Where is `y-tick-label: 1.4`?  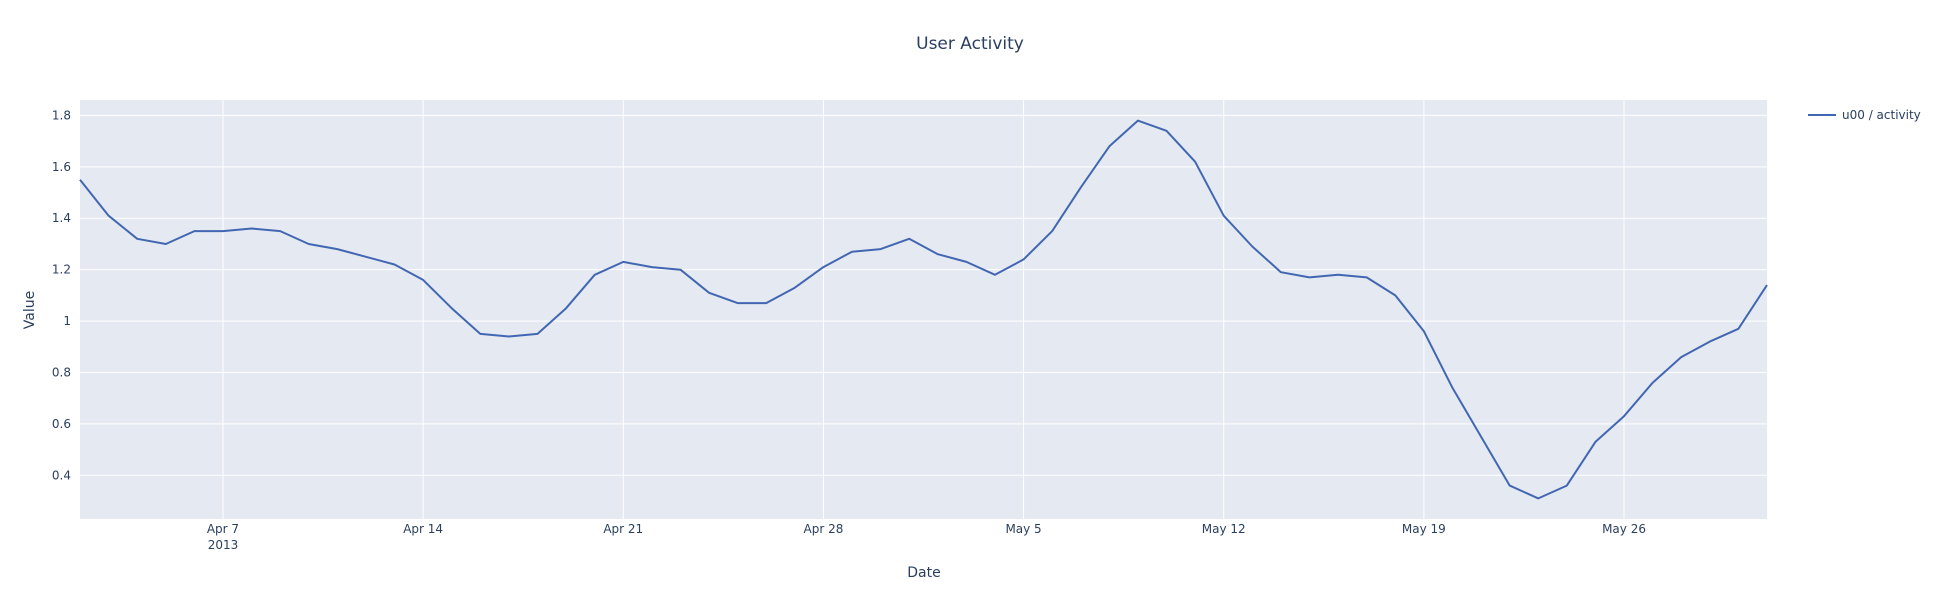
y-tick-label: 1.4 is located at coordinates (61, 218).